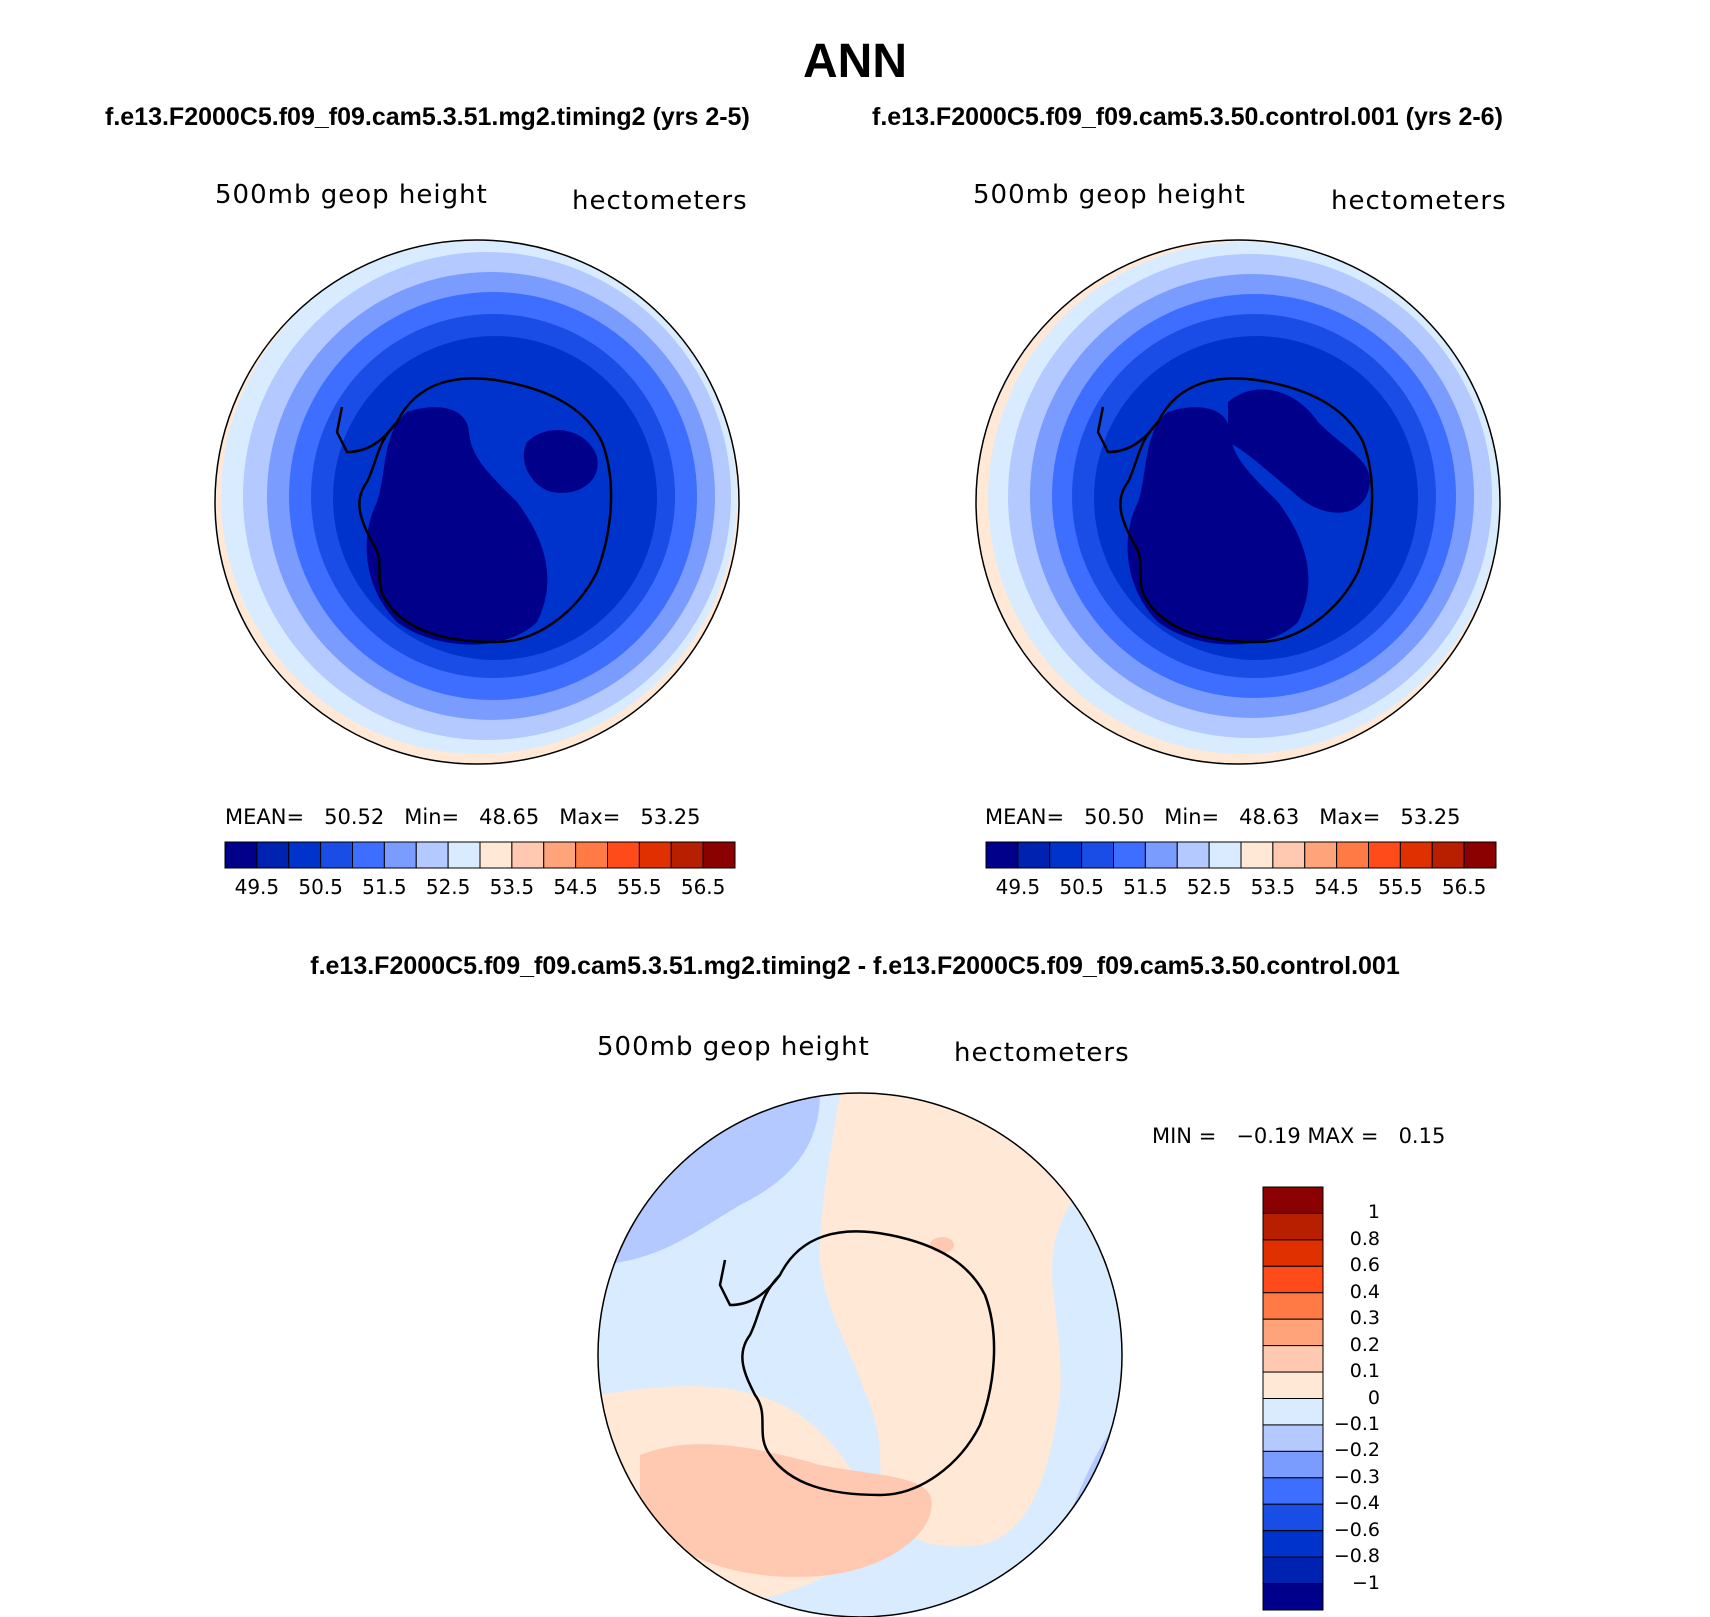 This screenshot has width=1710, height=1617. What do you see at coordinates (1356, 1476) in the screenshot?
I see `diff-colorbar-tick-label: −0.3` at bounding box center [1356, 1476].